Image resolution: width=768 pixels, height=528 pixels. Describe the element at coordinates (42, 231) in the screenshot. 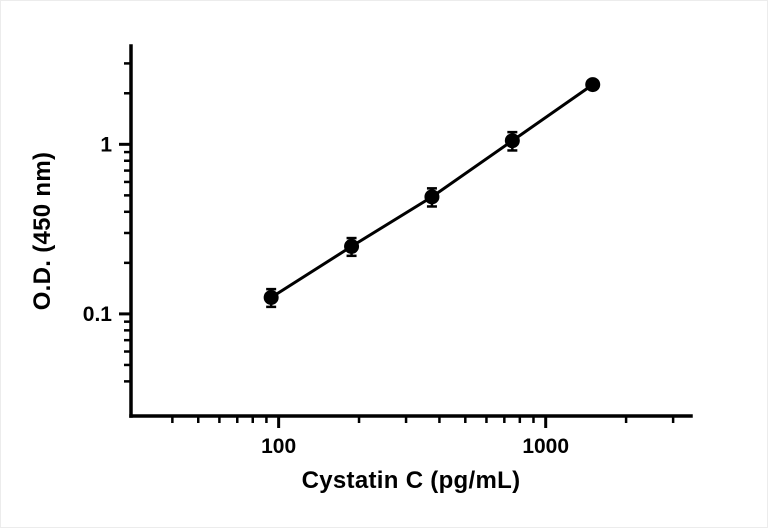

I see `y-axis-label: O.D. (450 nm)` at that location.